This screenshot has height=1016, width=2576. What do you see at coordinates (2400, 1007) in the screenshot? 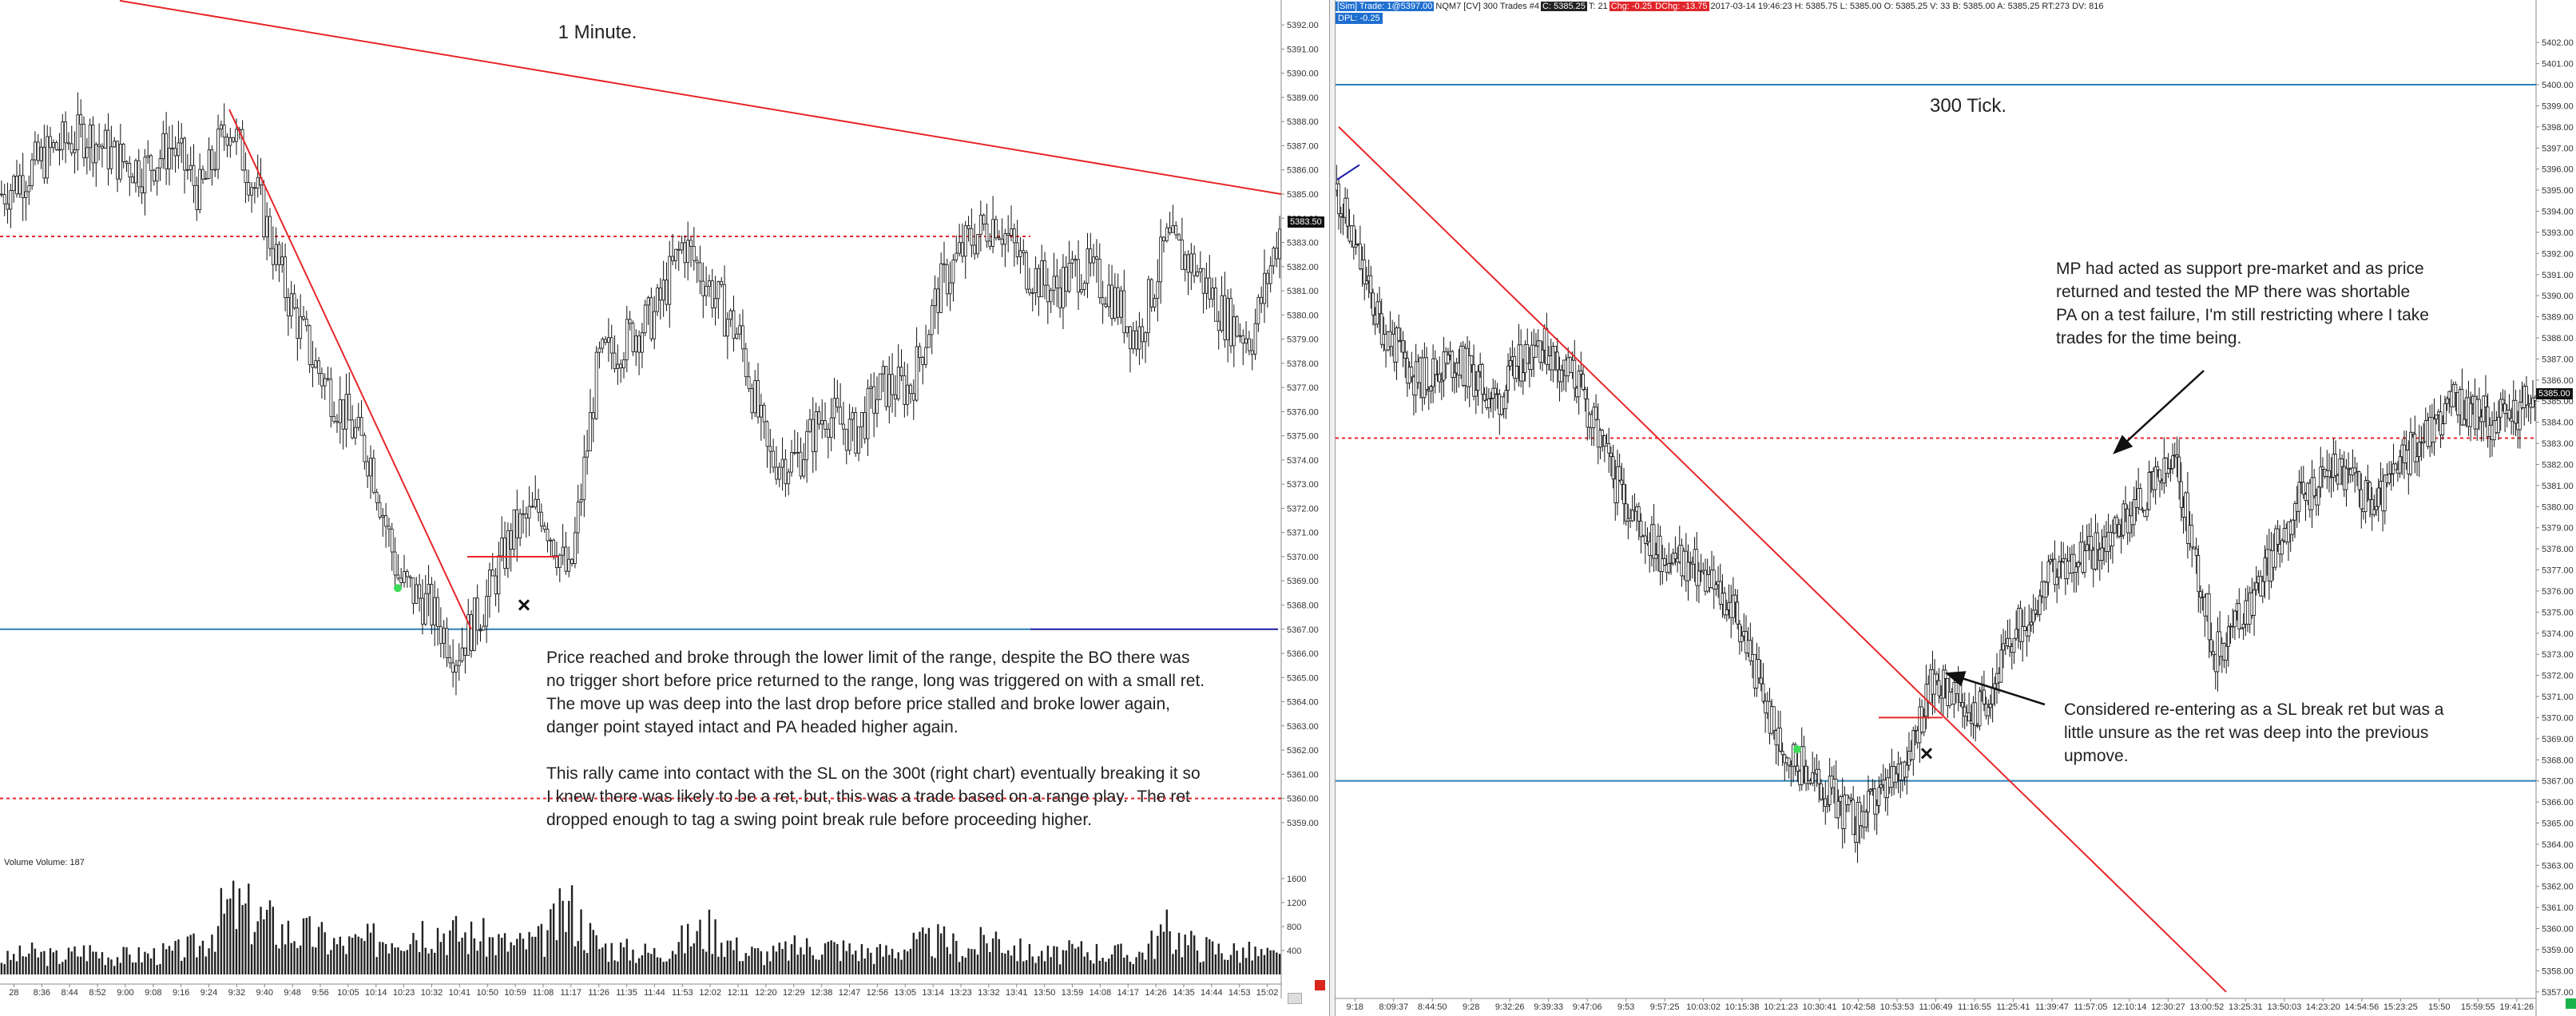
I see `time-axis-label: 15:23:25` at bounding box center [2400, 1007].